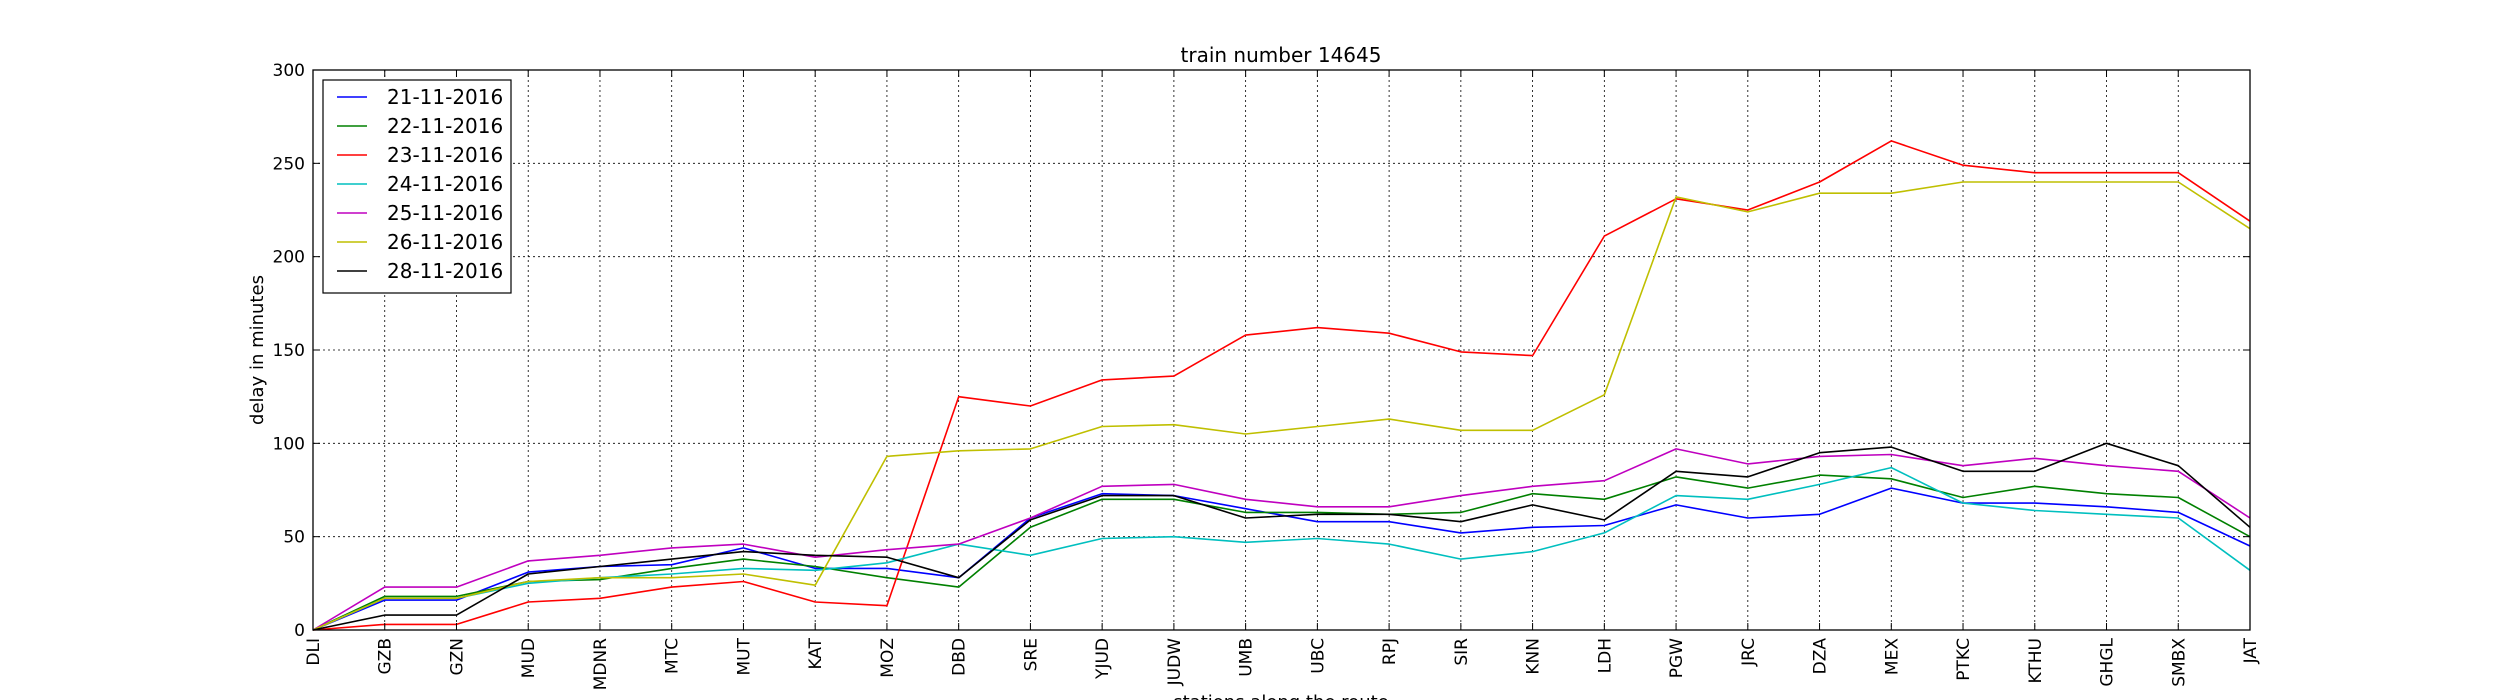  I want to click on legend-label: 24-11-2016, so click(445, 184).